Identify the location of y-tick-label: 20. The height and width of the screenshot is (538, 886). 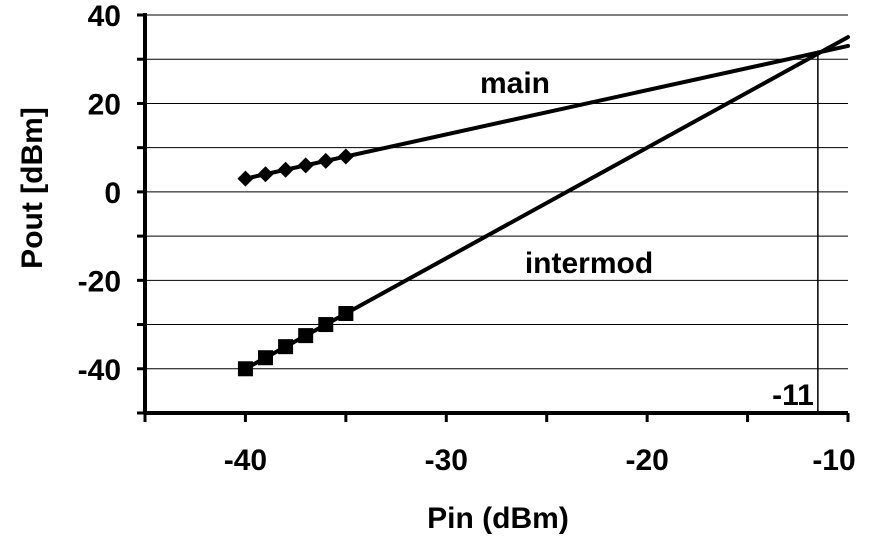
(104, 104).